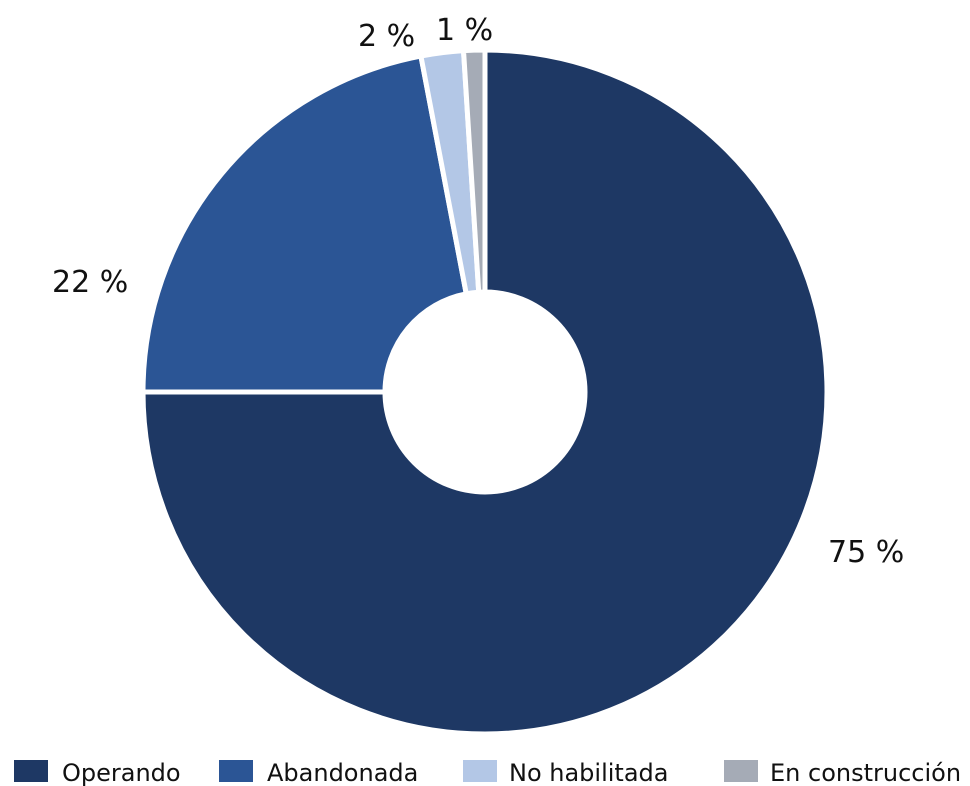  Describe the element at coordinates (305, 224) in the screenshot. I see `slice-abandonada` at that location.